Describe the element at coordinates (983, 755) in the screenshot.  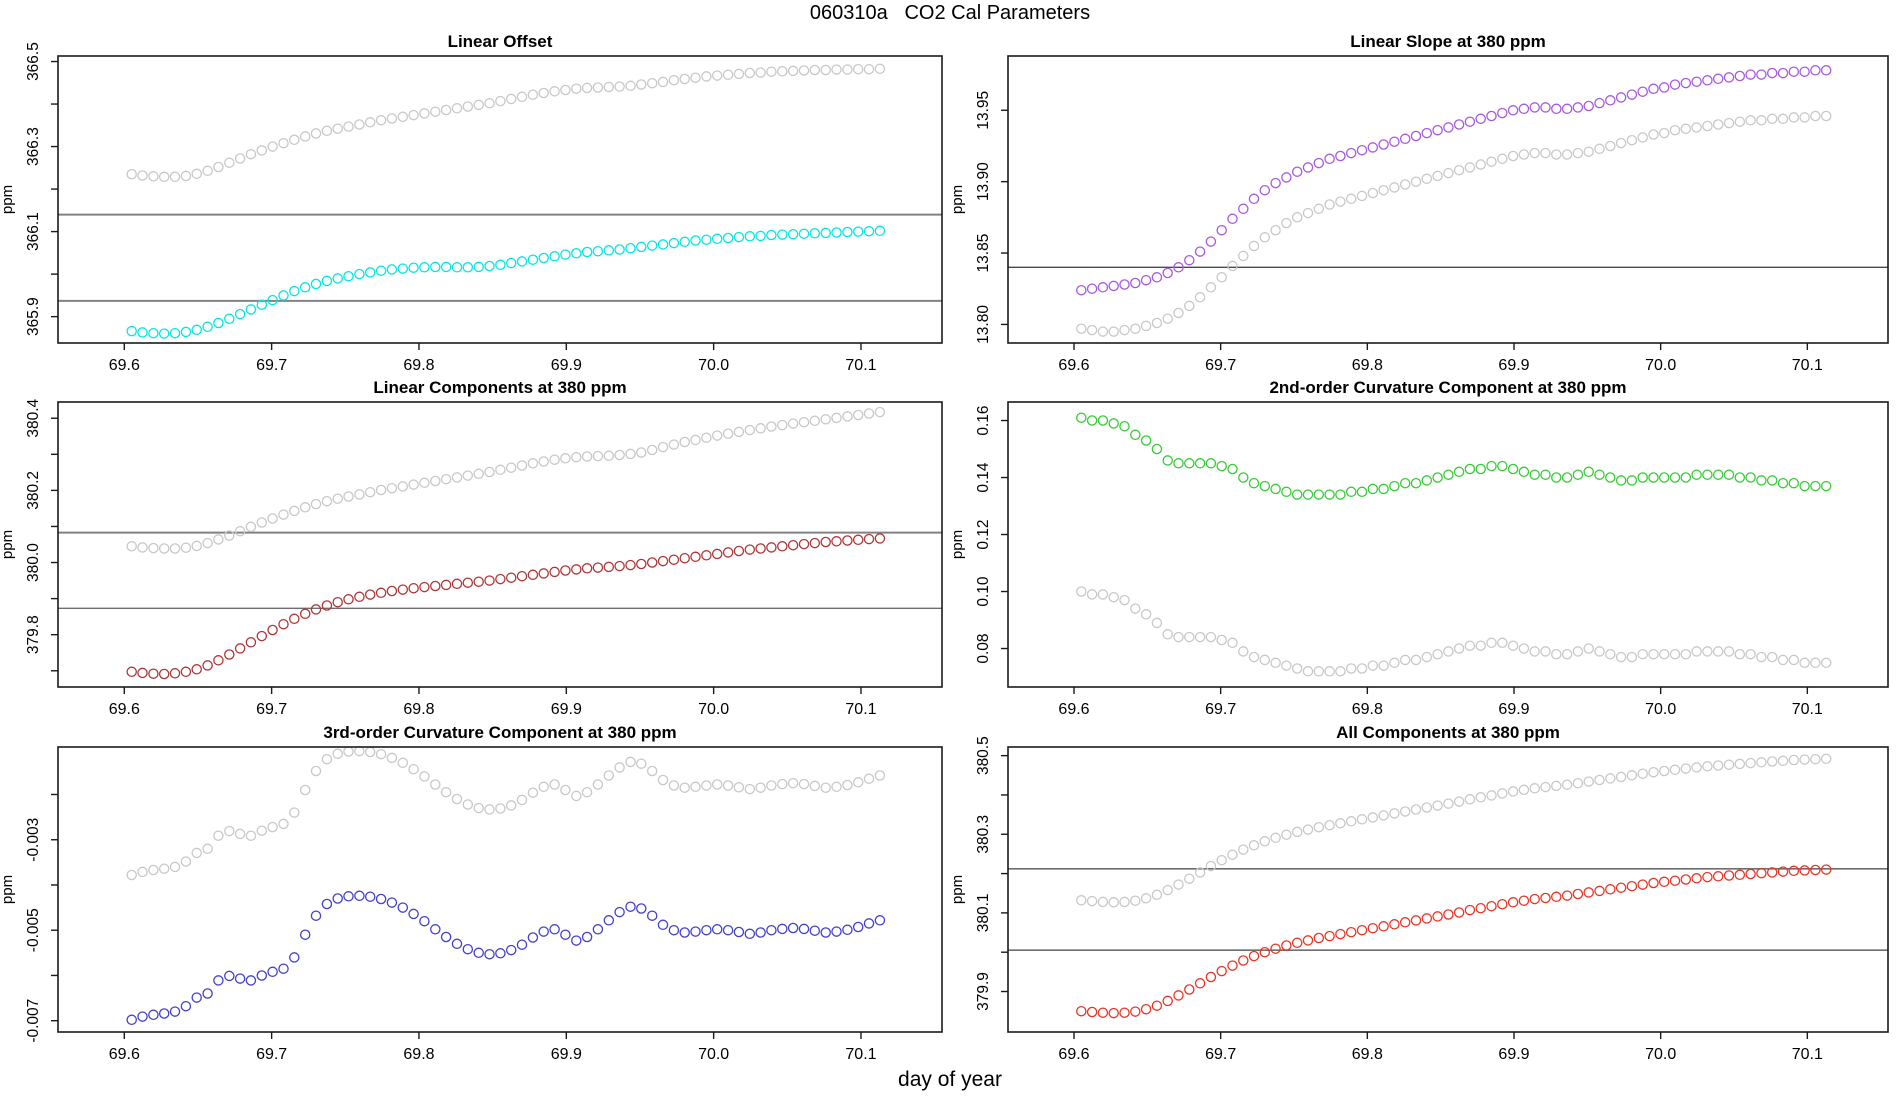
I see `y-tick-label: 380.5` at that location.